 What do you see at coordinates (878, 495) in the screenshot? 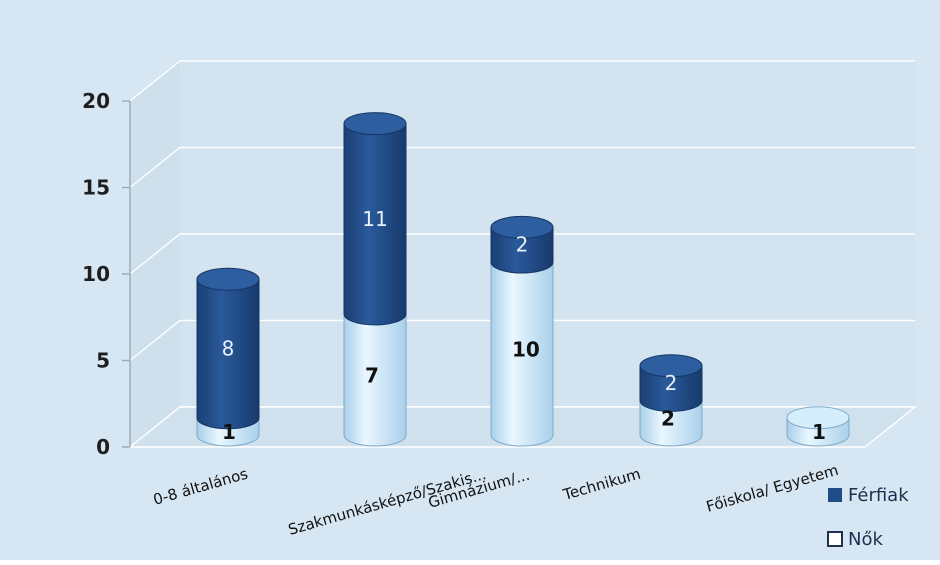
I see `legend-label-ferfiak: Férfiak` at bounding box center [878, 495].